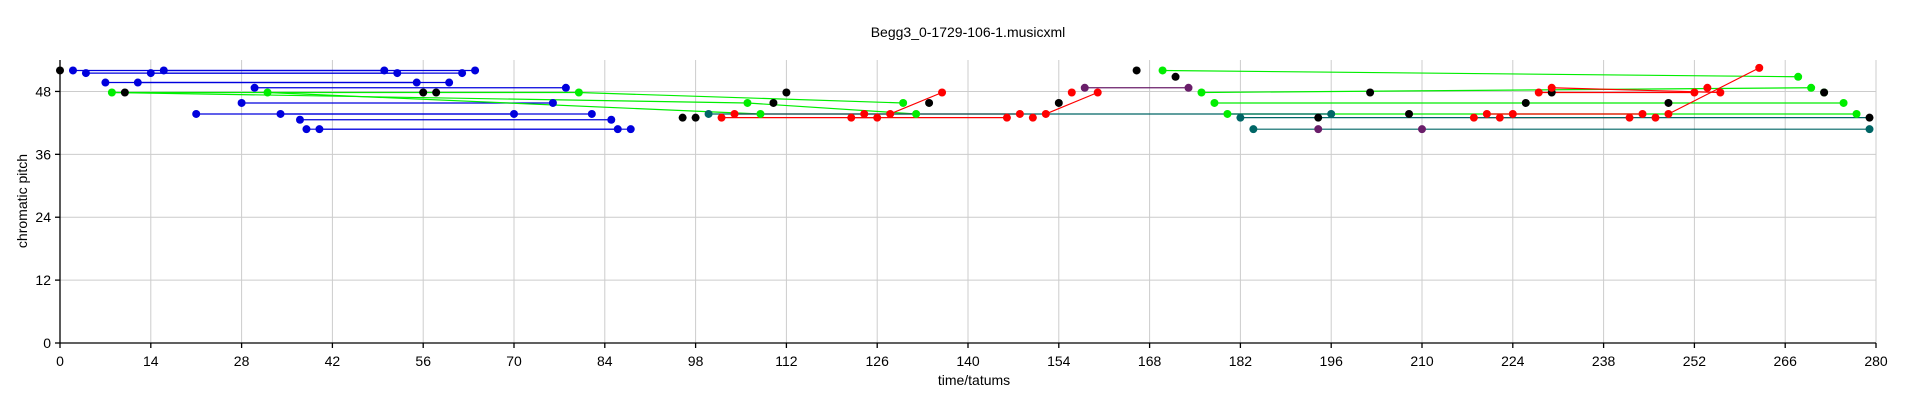  What do you see at coordinates (1150, 361) in the screenshot?
I see `x-tick-label: 168` at bounding box center [1150, 361].